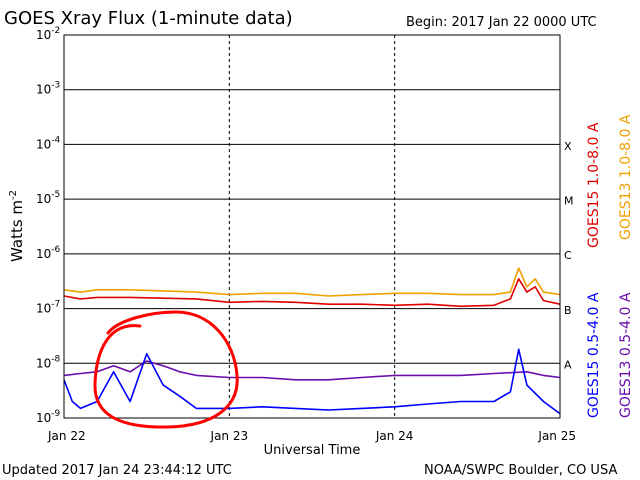  I want to click on begin-time: Begin: 2017 Jan 22 0000 UTC, so click(501, 22).